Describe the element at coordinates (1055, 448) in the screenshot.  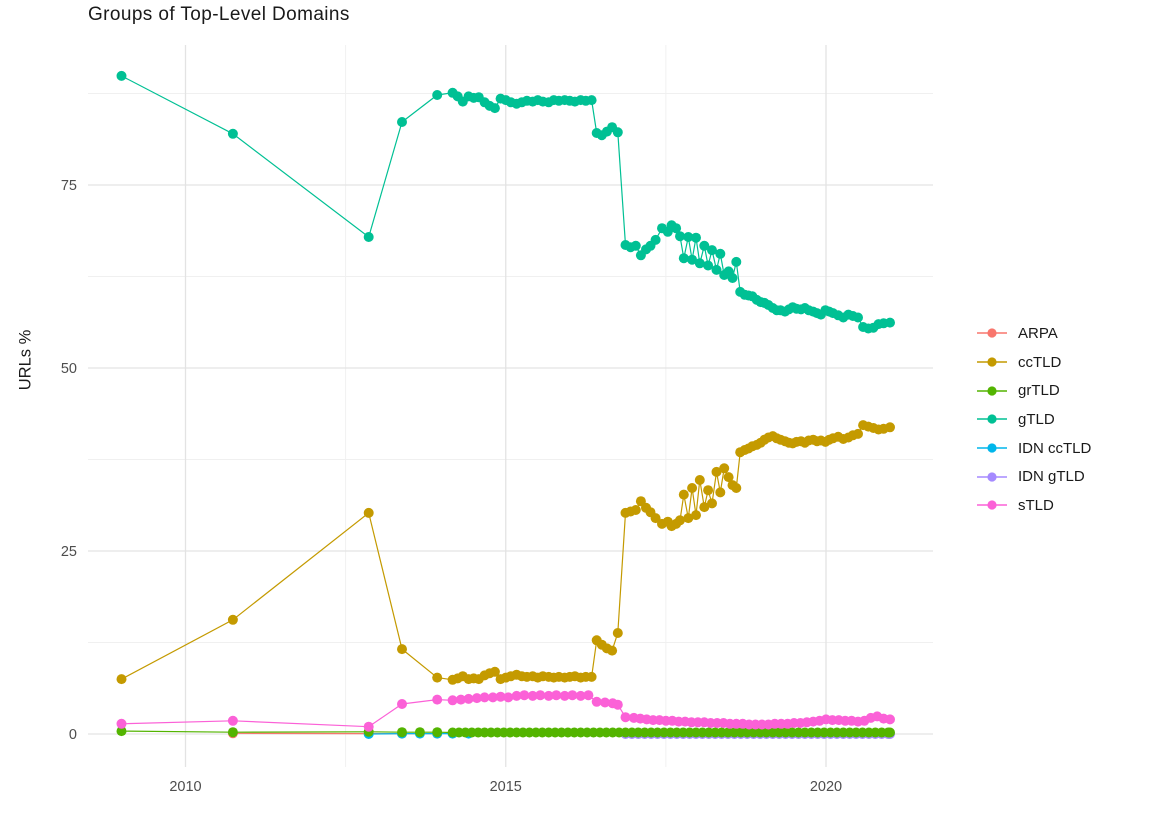
I see `legend-label: IDN ccTLD` at that location.